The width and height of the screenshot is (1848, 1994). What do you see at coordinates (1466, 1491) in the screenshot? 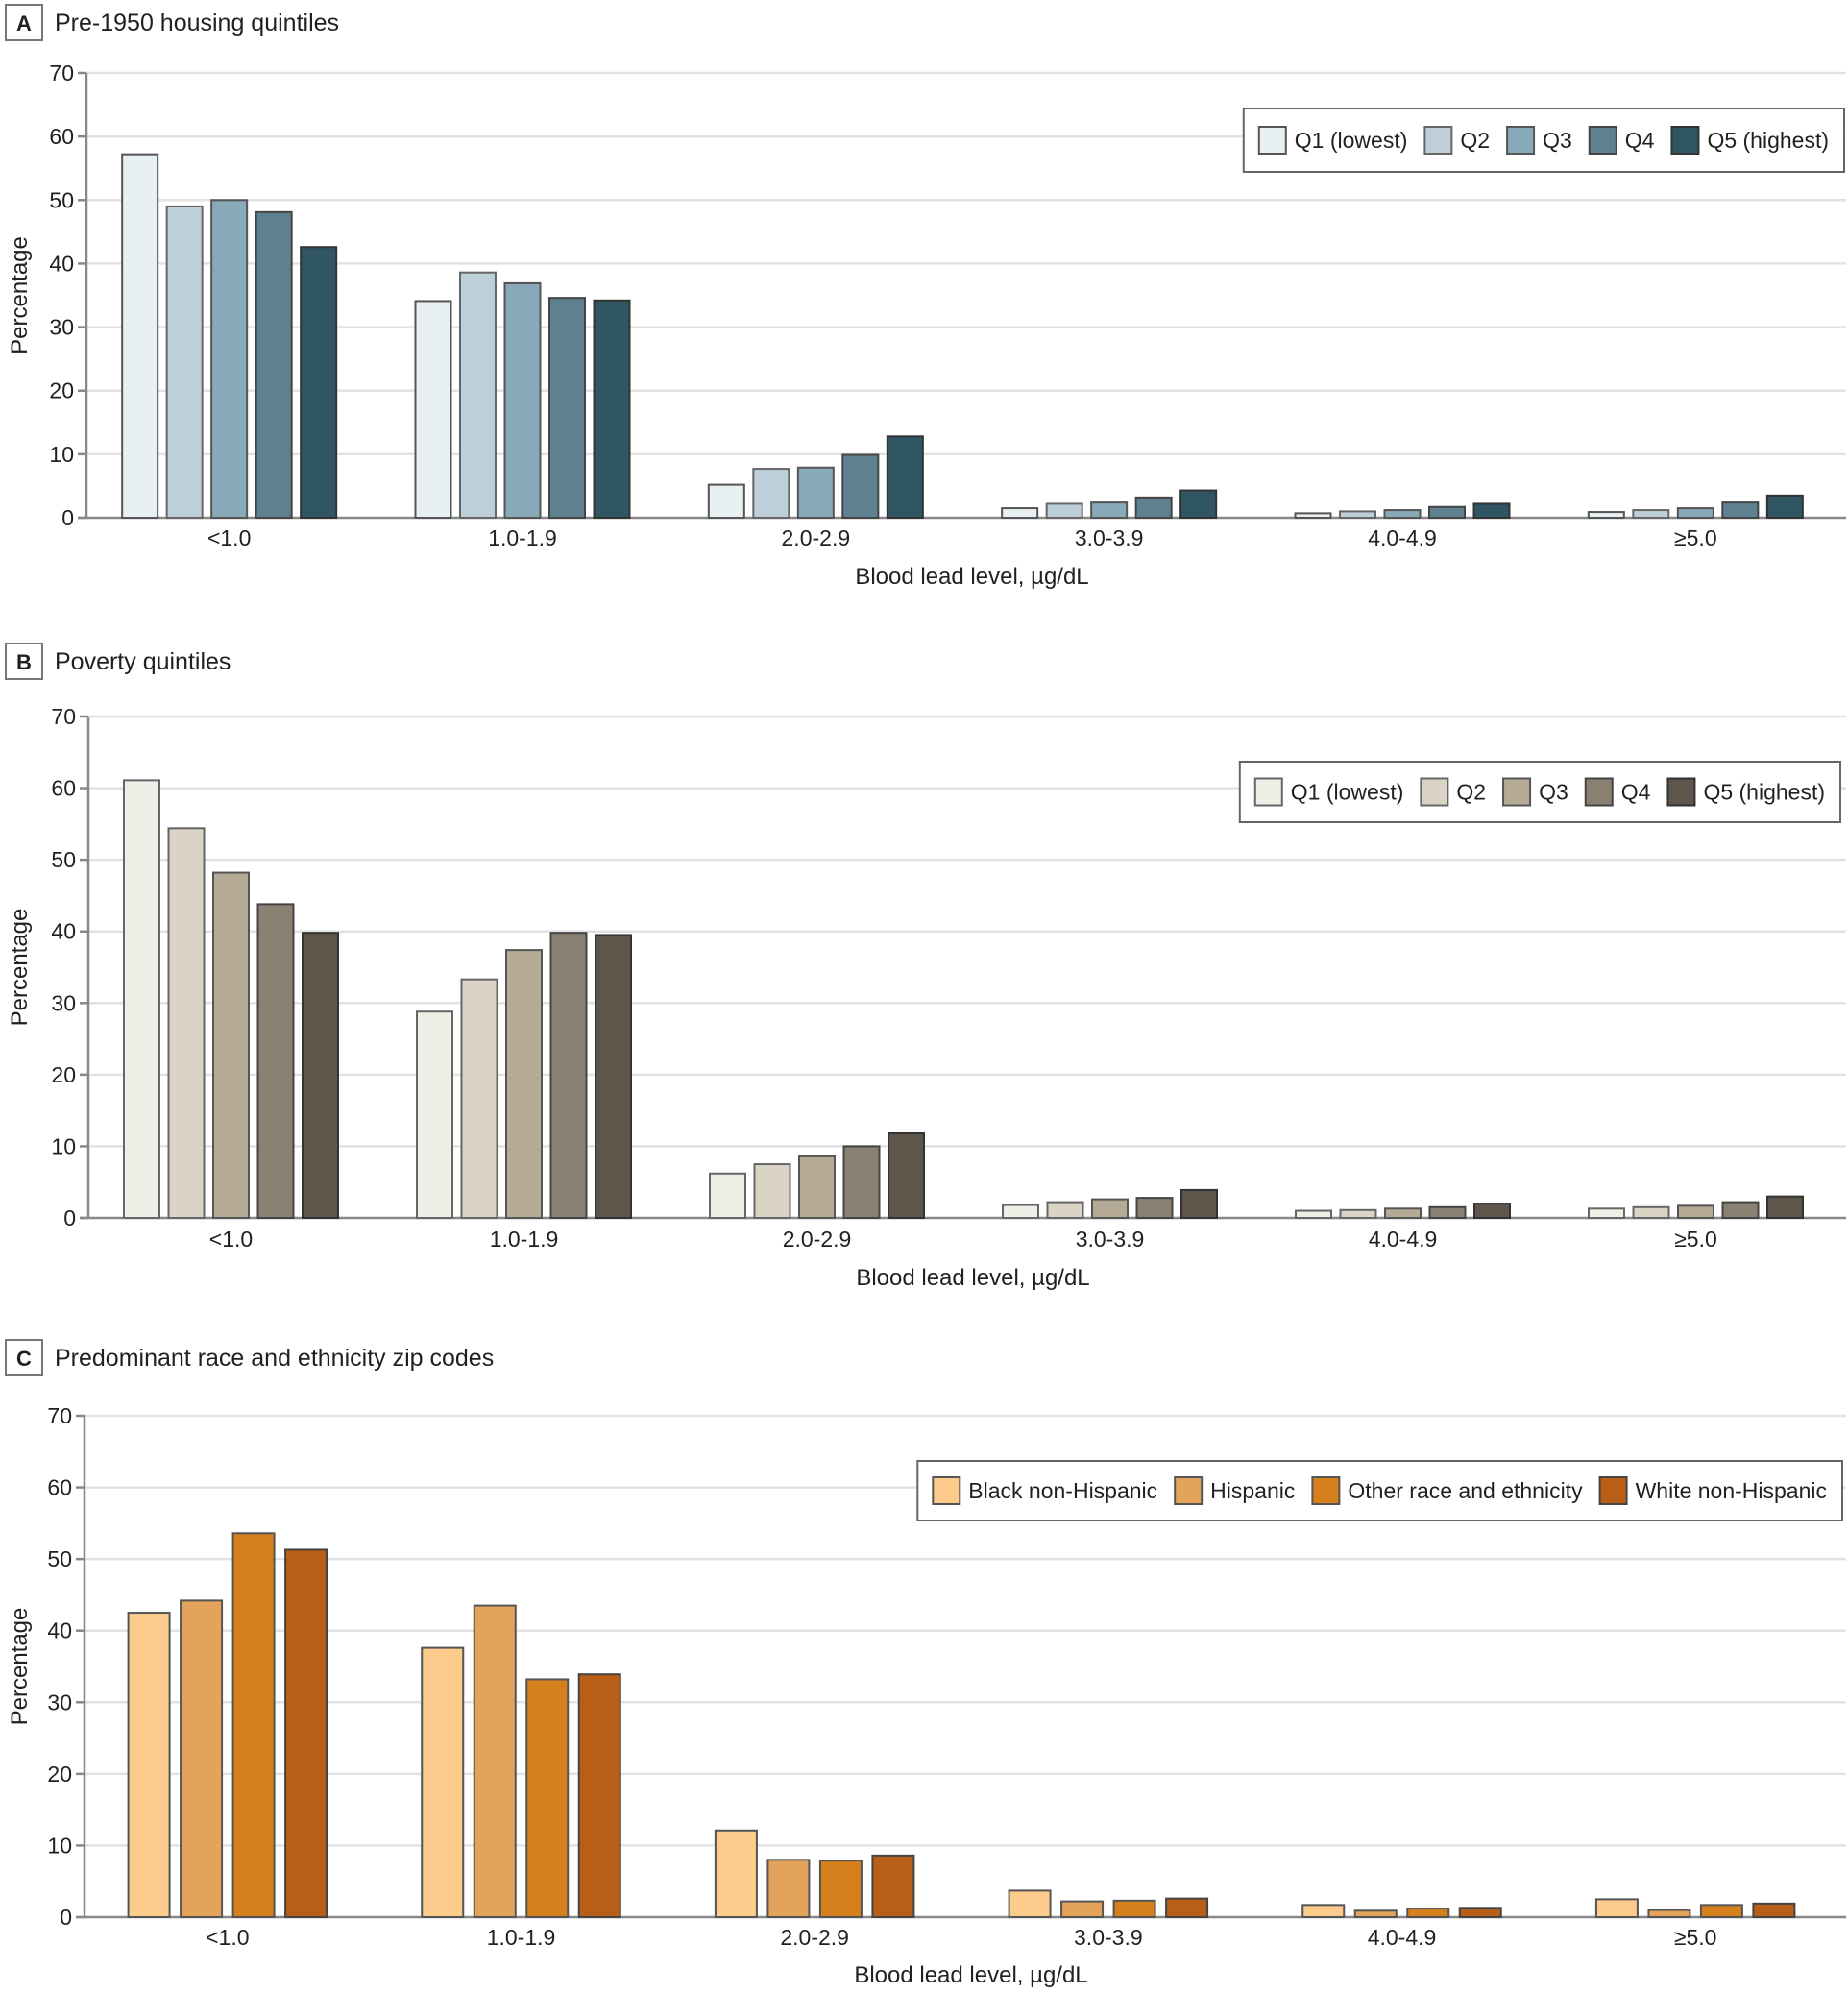
I see `legend-label: Other race and ethnicity` at bounding box center [1466, 1491].